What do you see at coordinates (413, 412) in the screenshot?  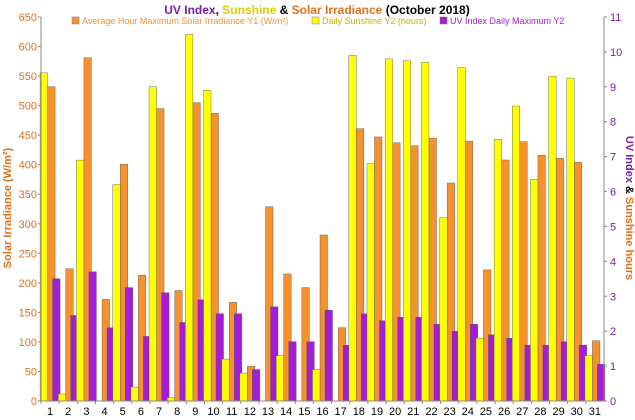 I see `x-tick-label-21: 21` at bounding box center [413, 412].